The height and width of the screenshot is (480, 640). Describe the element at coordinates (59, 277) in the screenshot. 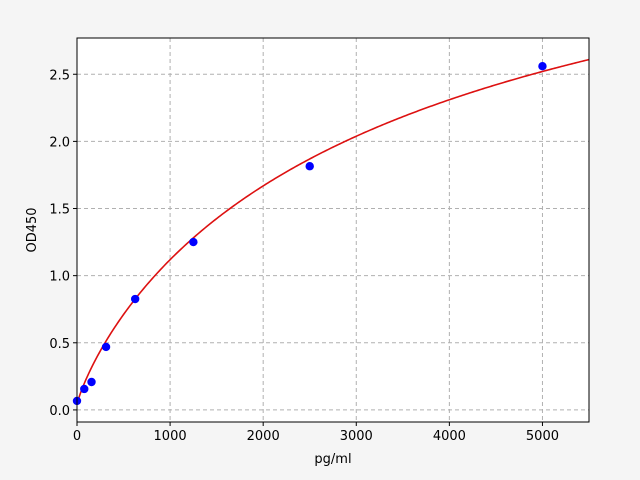

I see `y-tick-label: 1.0` at that location.